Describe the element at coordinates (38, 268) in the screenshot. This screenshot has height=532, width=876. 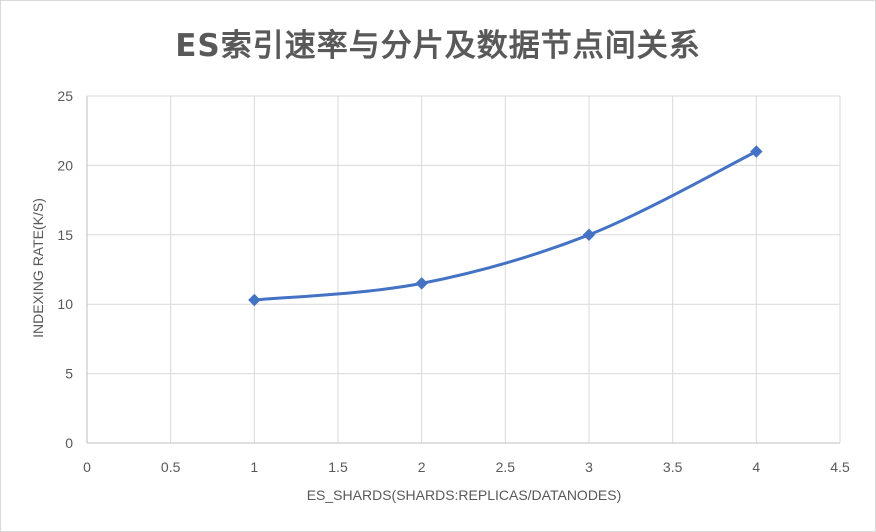
I see `y-axis-title: INDEXING RATE(K/S)` at that location.